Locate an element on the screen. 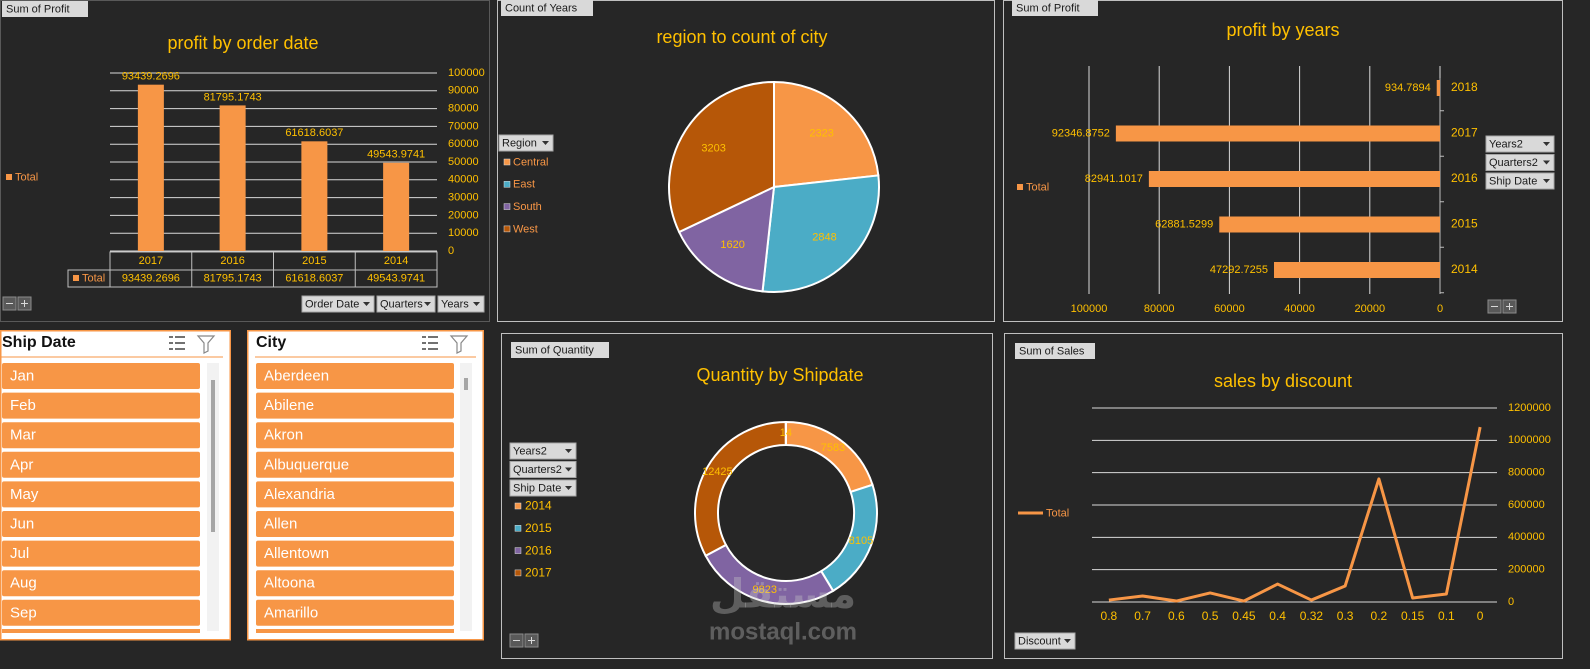 The image size is (1590, 669). field-button-label: Discount is located at coordinates (1039, 641).